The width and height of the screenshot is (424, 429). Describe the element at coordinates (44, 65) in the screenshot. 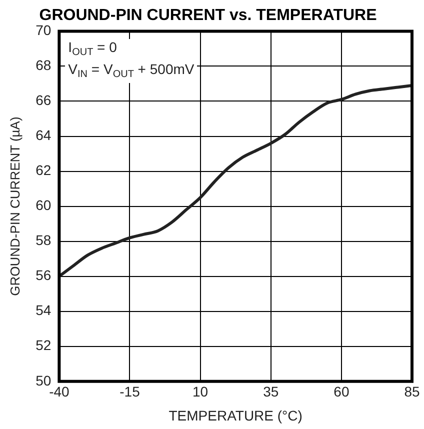

I see `y-tick-label: 68` at that location.